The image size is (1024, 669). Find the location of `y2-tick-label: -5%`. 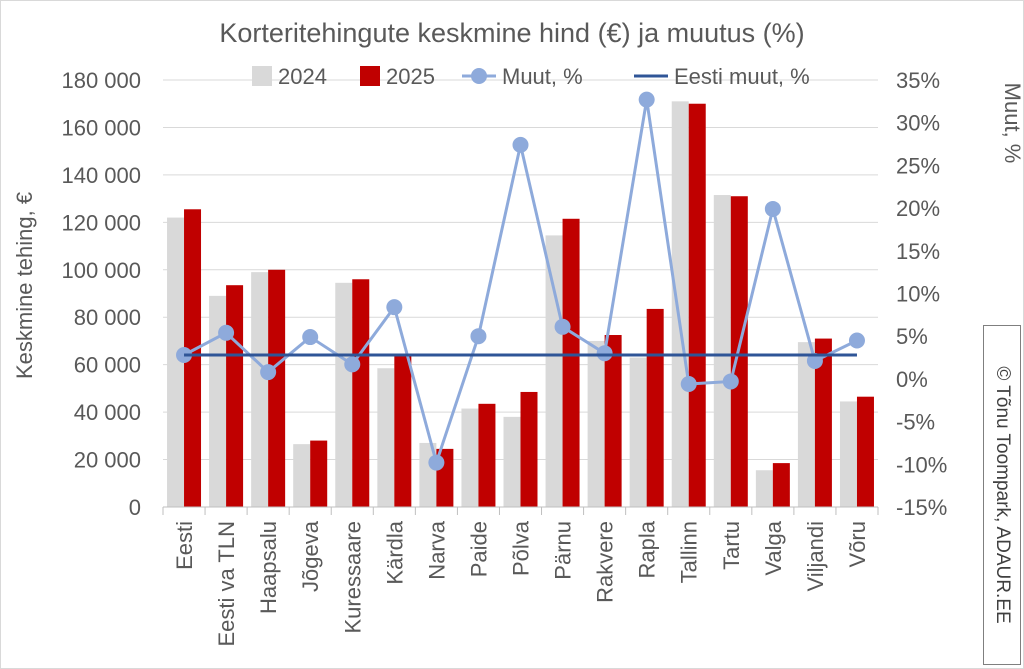

y2-tick-label: -5% is located at coordinates (915, 422).